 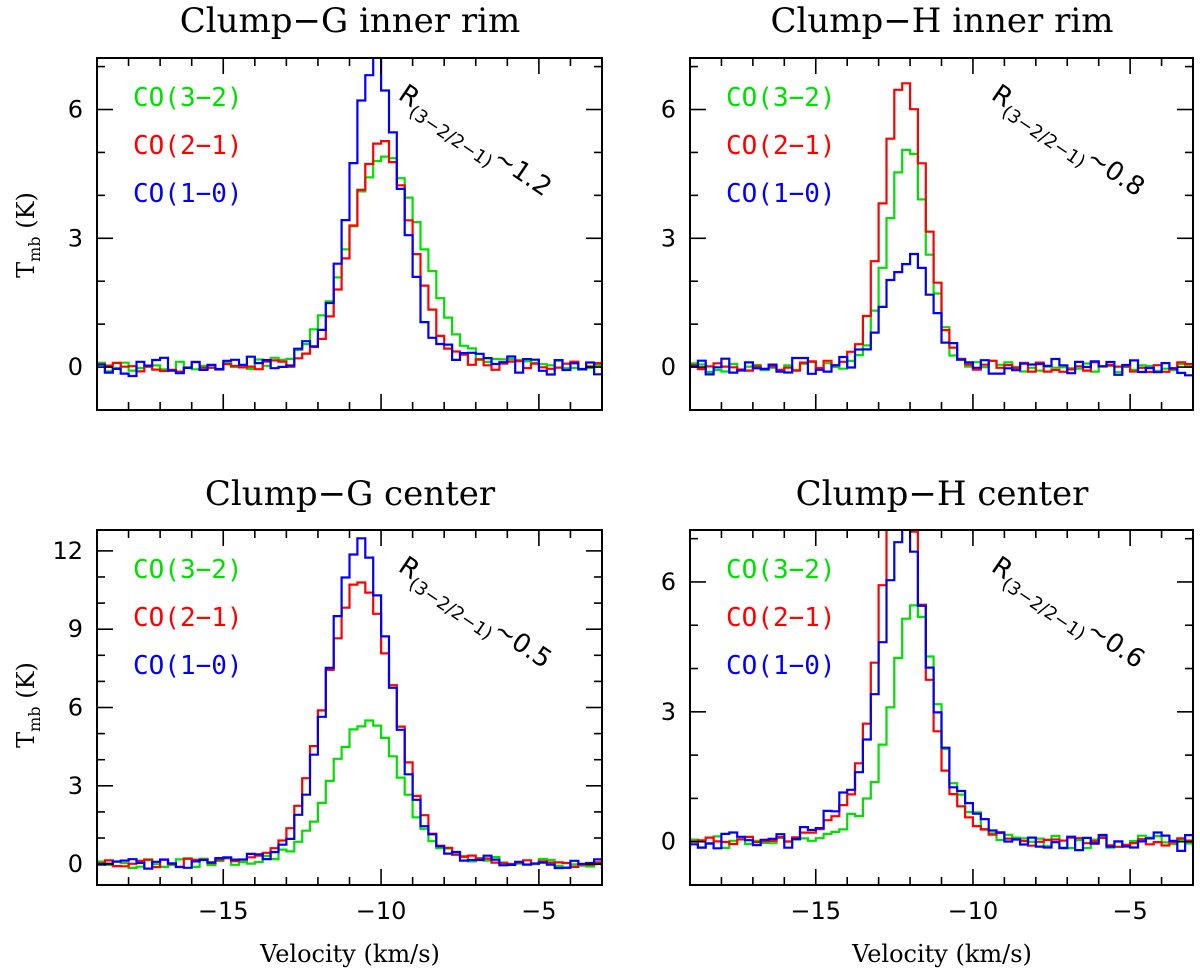 I want to click on x-axis-label-left: Velocity (km/s), so click(x=349, y=954).